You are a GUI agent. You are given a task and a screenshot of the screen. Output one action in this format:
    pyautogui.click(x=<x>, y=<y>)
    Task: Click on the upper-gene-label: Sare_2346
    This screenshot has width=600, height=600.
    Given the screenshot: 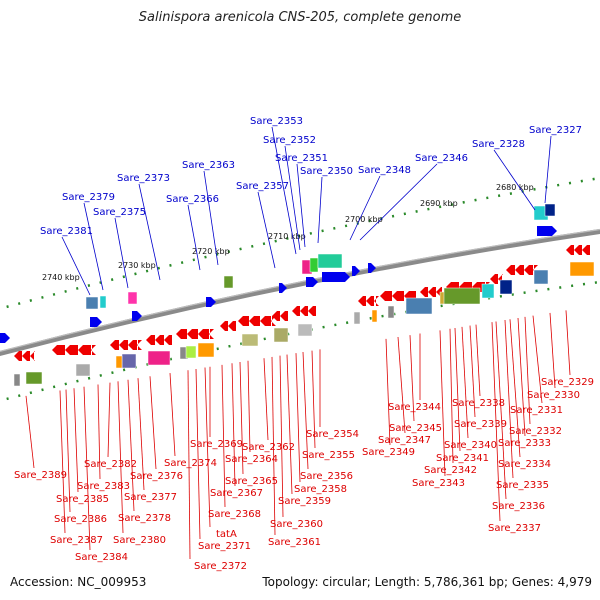 What is the action you would take?
    pyautogui.click(x=441, y=158)
    